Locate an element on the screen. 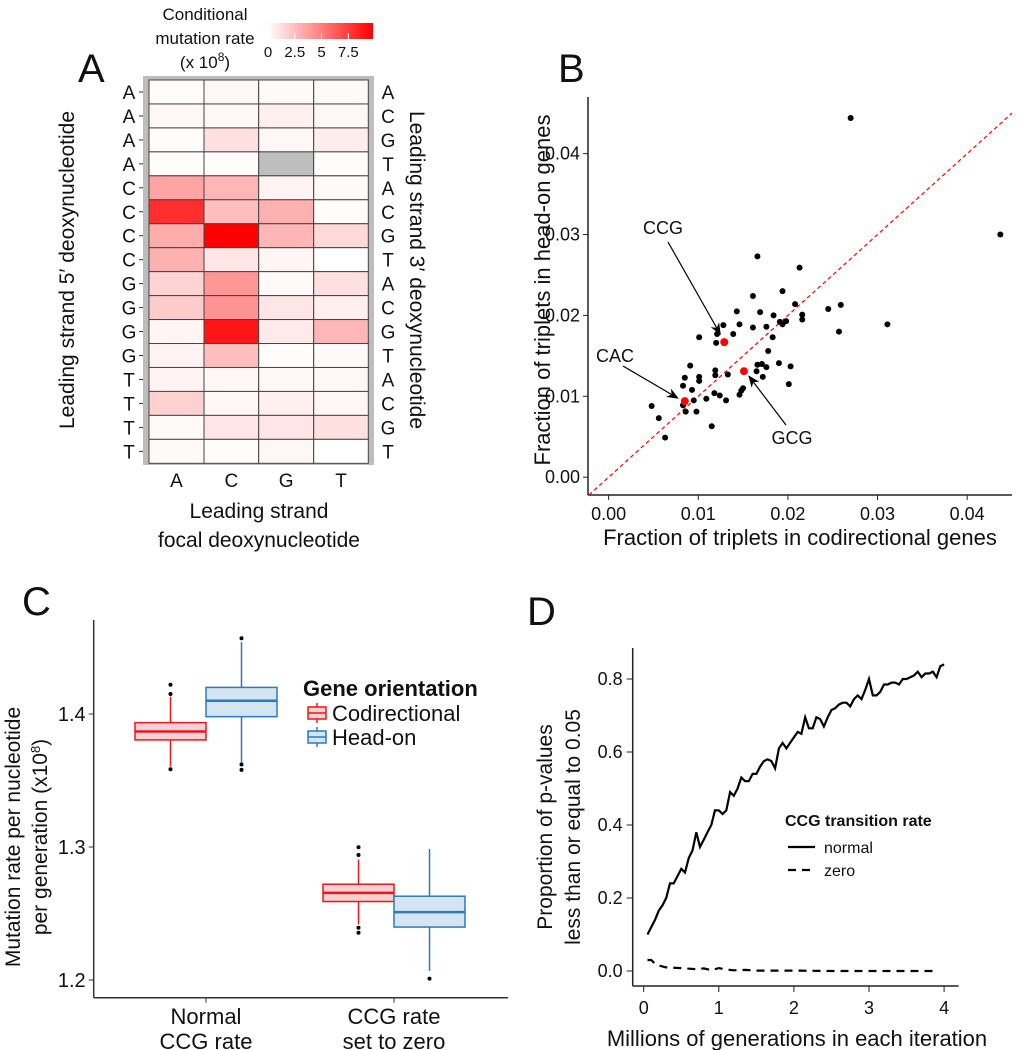 This screenshot has width=1017, height=1050. y-tick-label: 0.00 is located at coordinates (562, 477).